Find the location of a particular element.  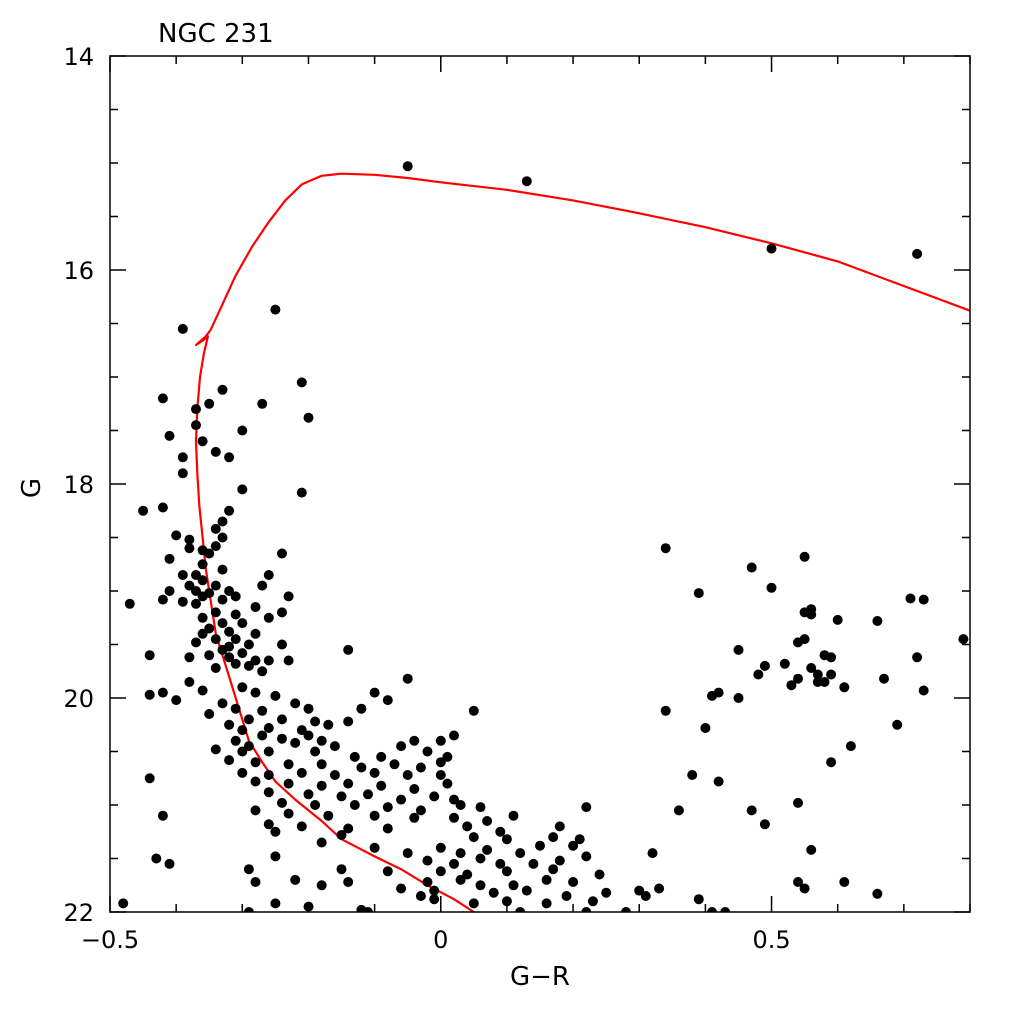

chart-title: NGC 231 is located at coordinates (216, 34).